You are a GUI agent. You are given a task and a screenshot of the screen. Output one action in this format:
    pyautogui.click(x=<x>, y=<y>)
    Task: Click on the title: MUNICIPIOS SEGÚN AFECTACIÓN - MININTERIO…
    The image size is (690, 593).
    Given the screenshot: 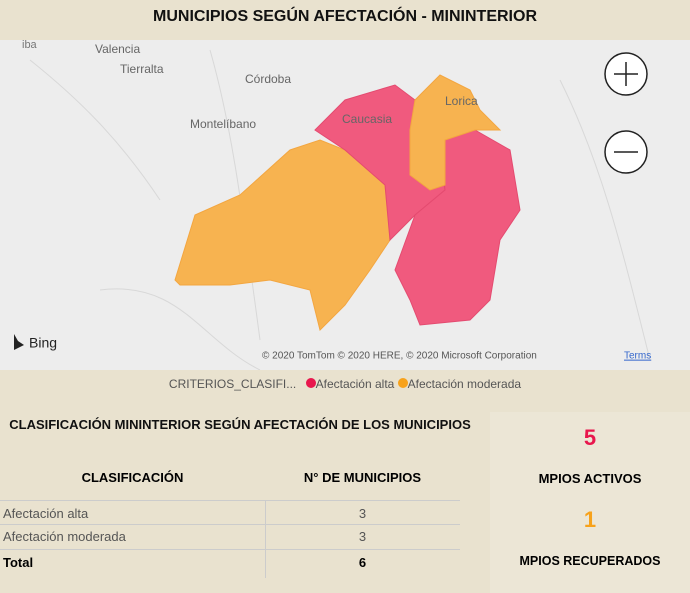 What is the action you would take?
    pyautogui.click(x=345, y=16)
    